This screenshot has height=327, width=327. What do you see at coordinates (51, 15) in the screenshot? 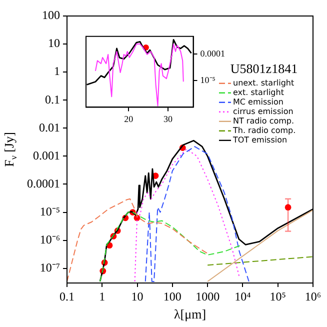
I see `y-tick-label: 100` at bounding box center [51, 15].